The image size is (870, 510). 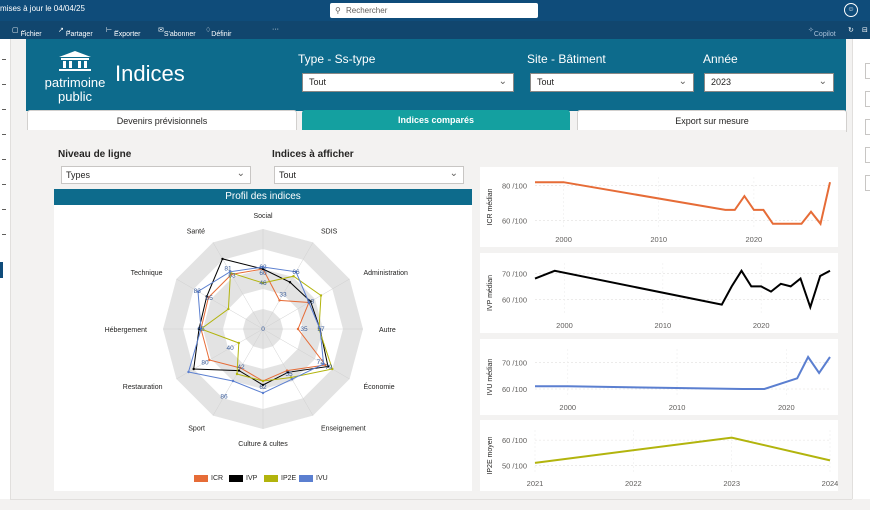 I want to click on patrimoine-public-logo: patrimoine public, so click(x=75, y=78).